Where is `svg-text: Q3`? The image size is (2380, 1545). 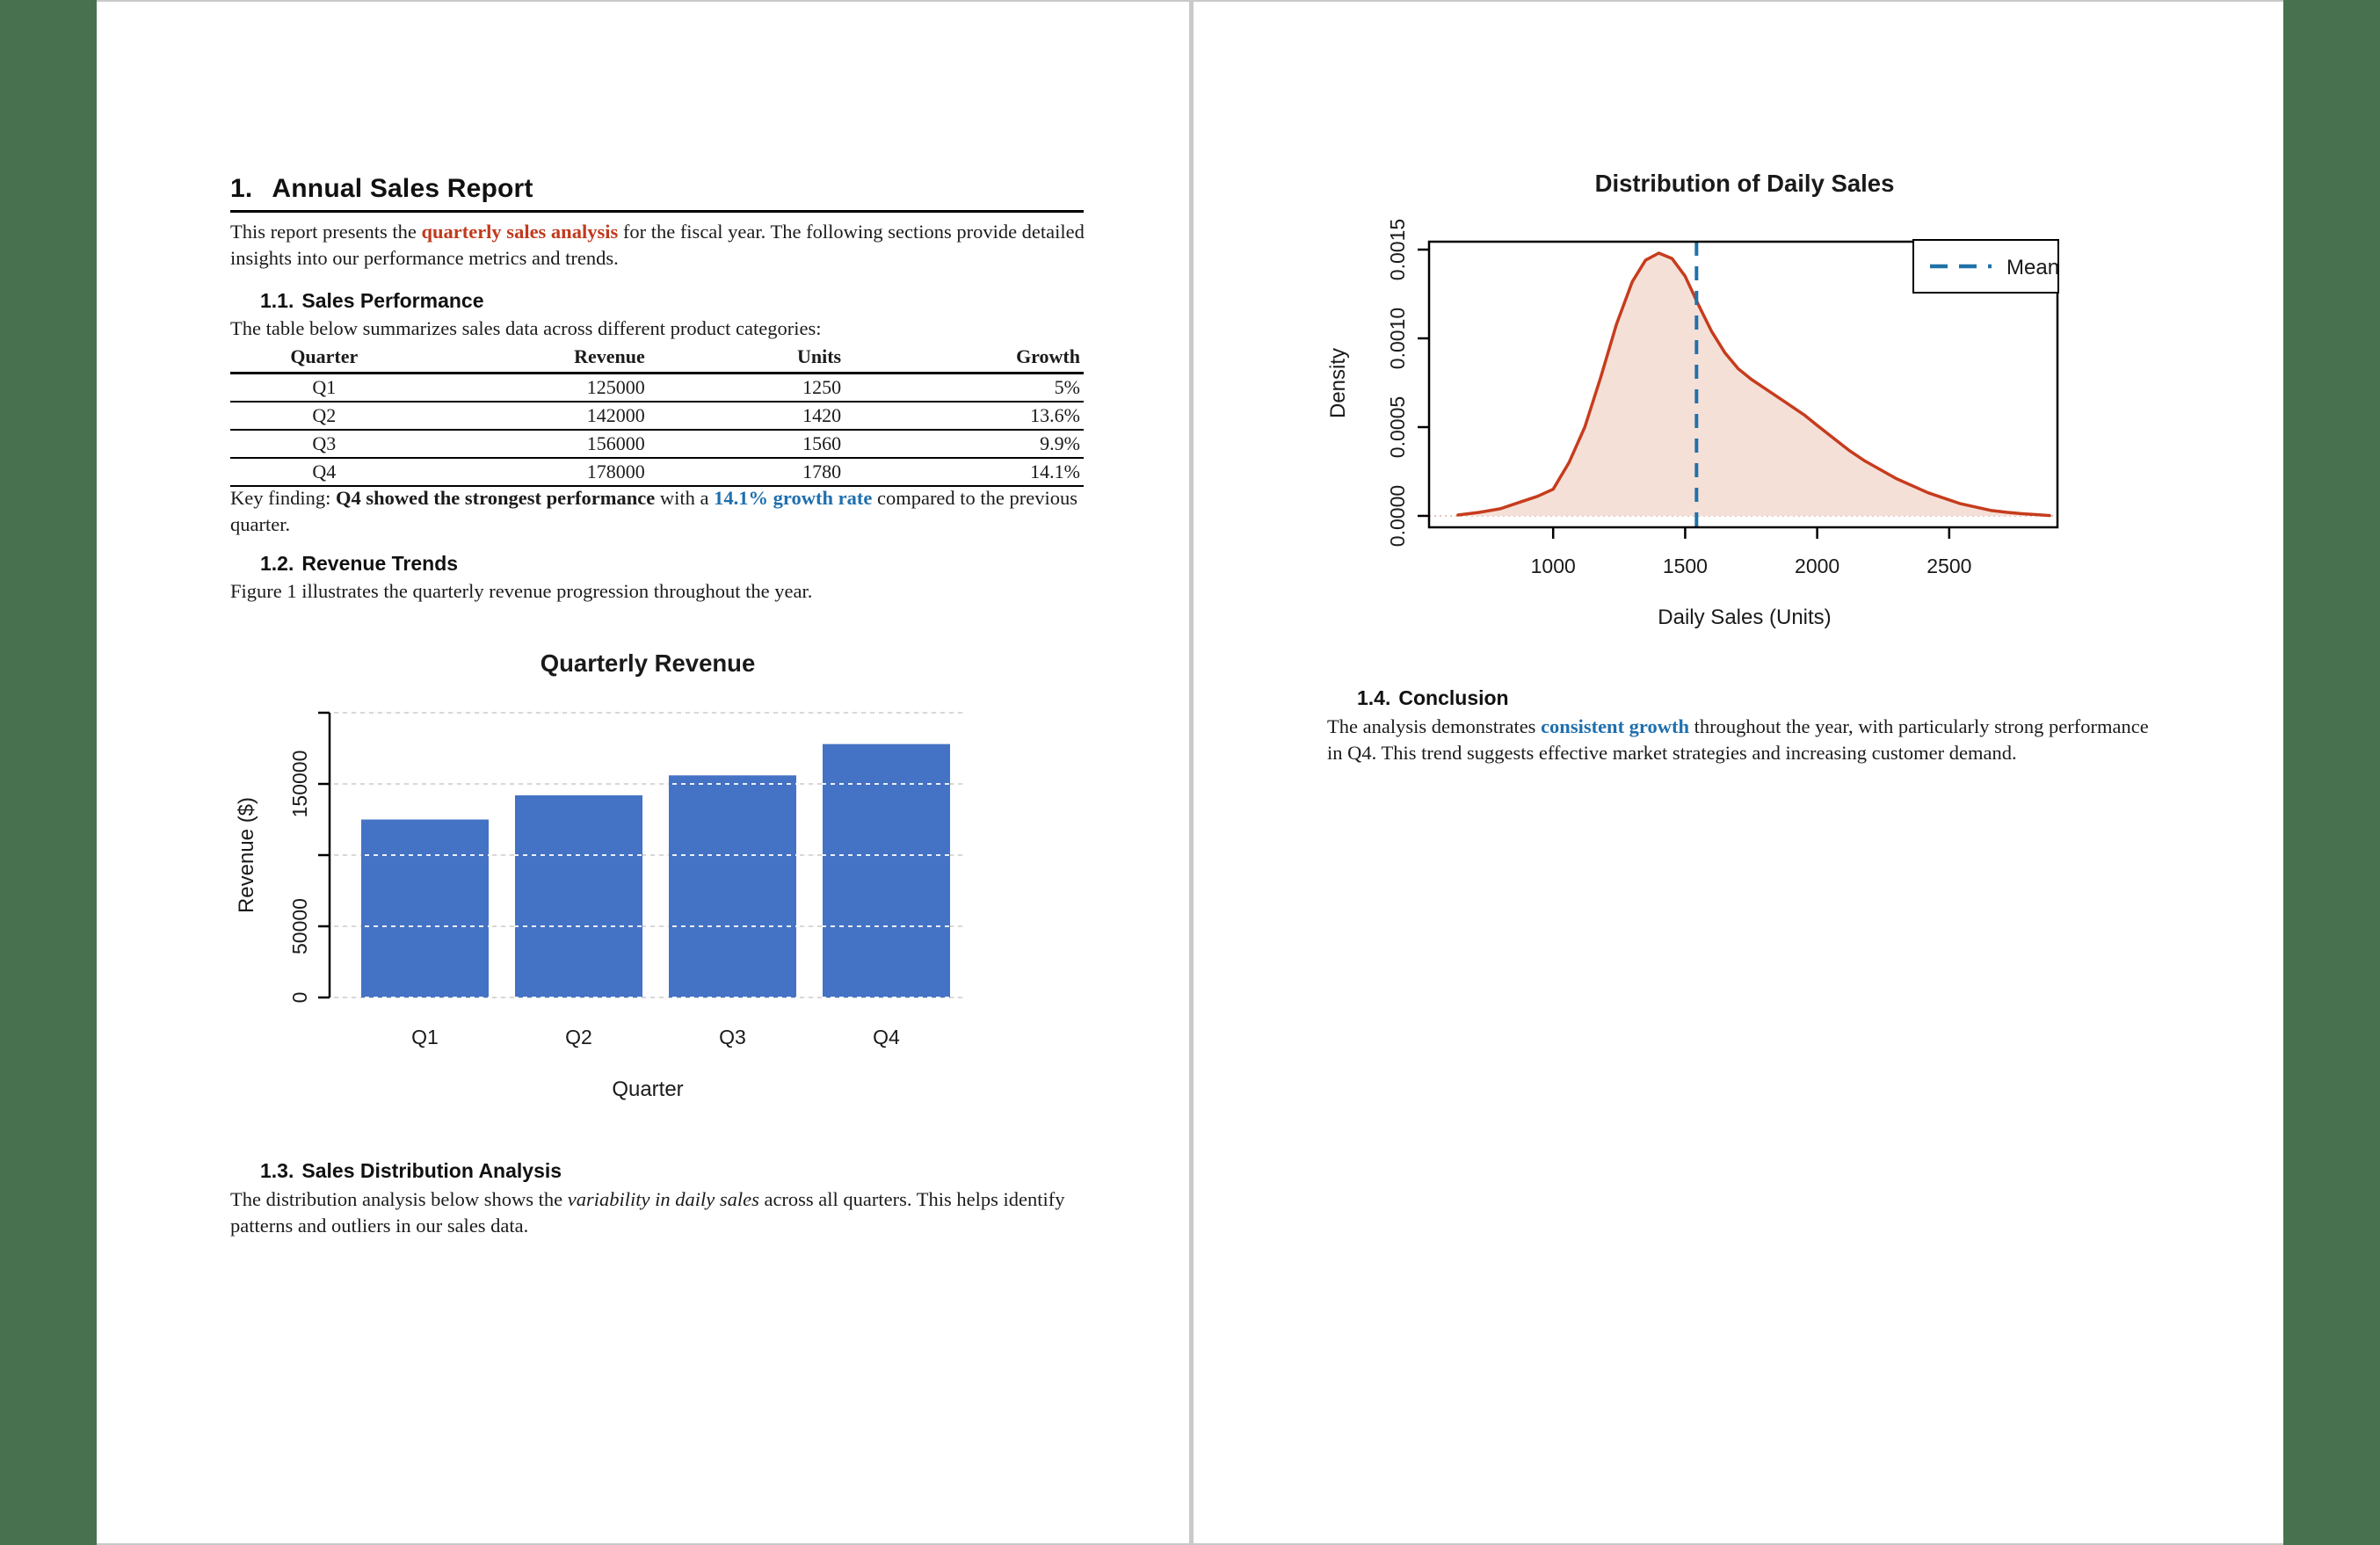
svg-text: Q3 is located at coordinates (732, 1037).